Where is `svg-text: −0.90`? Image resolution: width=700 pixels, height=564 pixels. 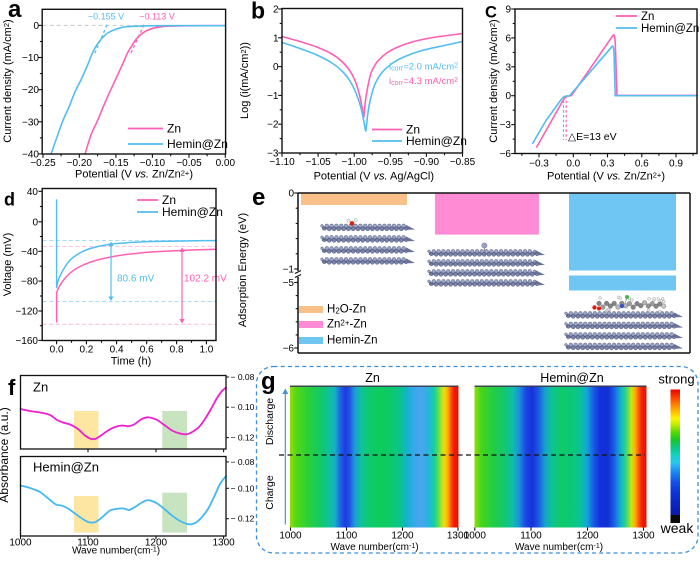
svg-text: −0.90 is located at coordinates (427, 162).